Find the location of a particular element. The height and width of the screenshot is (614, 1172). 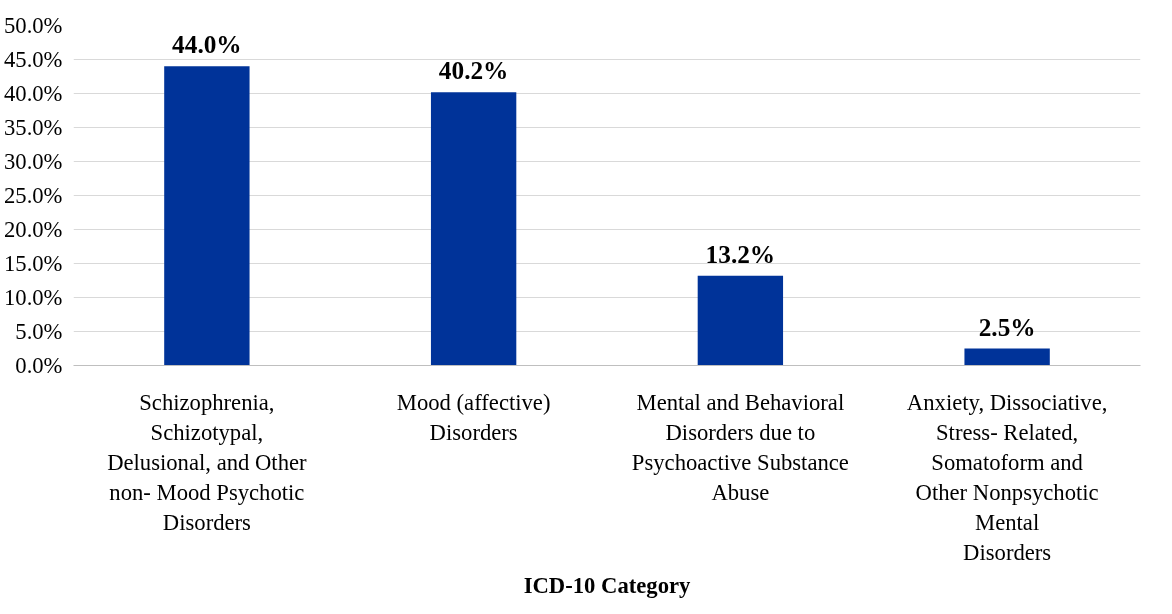

y-tick-label: 10.0% is located at coordinates (33, 297).